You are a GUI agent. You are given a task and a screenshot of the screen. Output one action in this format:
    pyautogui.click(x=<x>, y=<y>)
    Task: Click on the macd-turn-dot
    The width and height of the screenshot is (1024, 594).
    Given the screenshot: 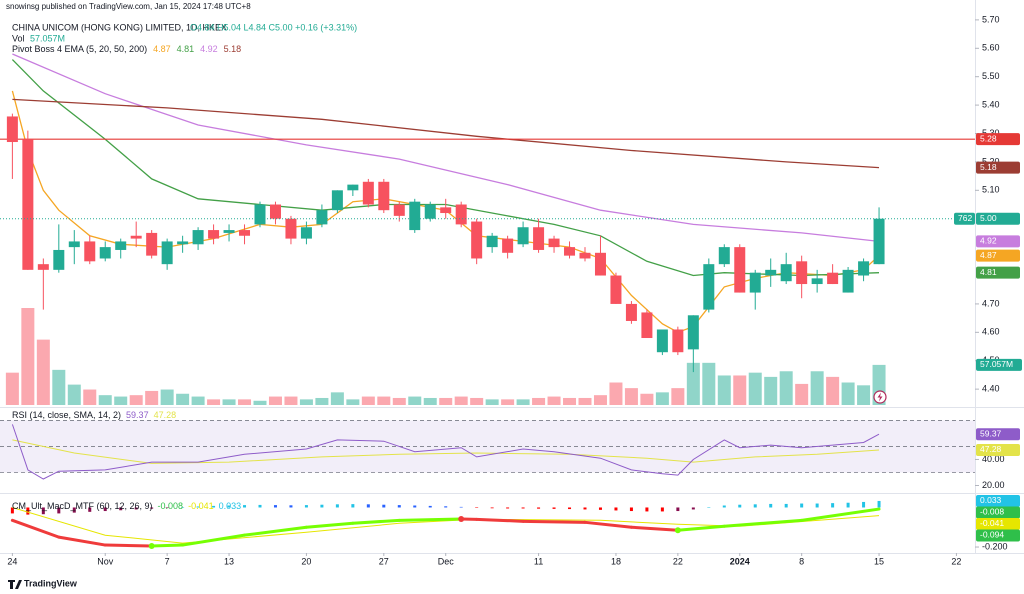 What is the action you would take?
    pyautogui.click(x=461, y=518)
    